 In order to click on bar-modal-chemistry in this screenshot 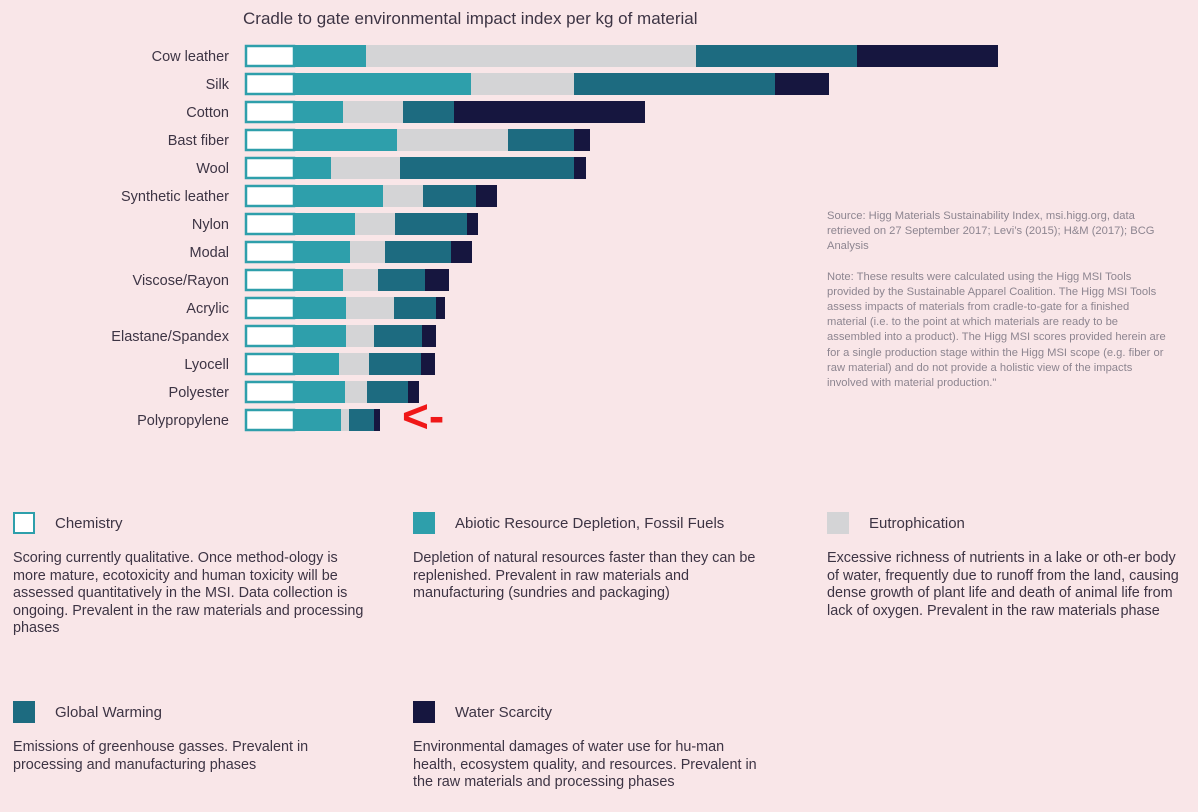, I will do `click(270, 252)`.